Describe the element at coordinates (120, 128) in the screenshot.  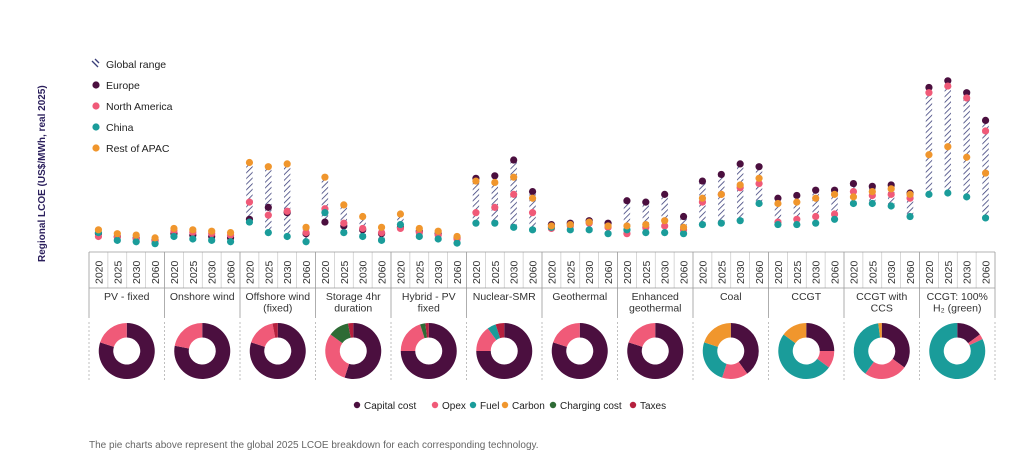
I see `legend-label-china: China` at that location.